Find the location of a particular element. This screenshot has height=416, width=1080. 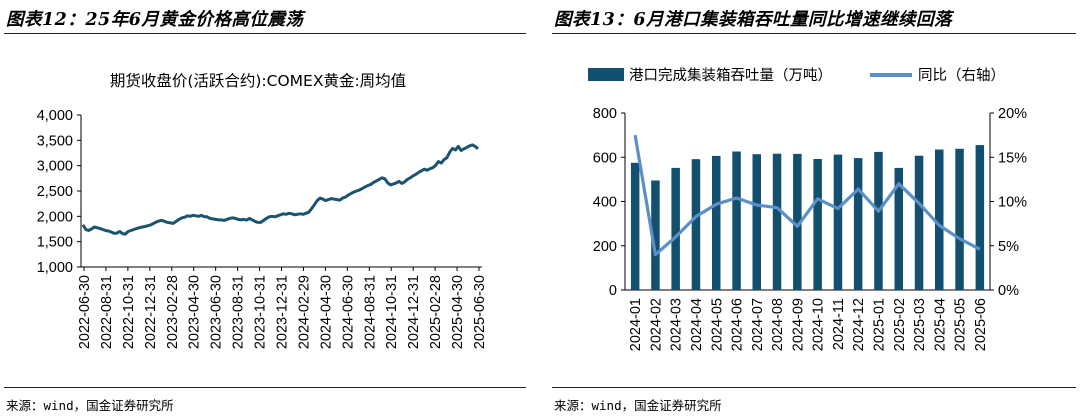

gold-price-line is located at coordinates (280, 189).